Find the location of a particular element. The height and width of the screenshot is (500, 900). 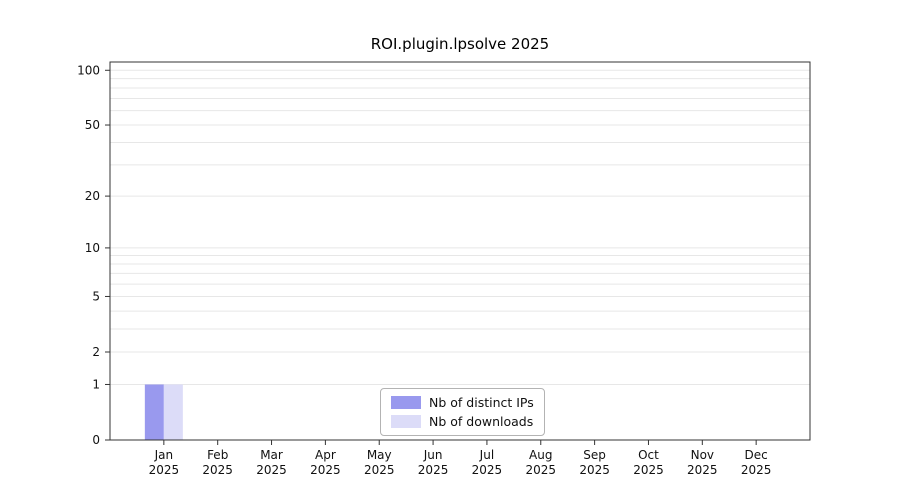

legend-label-downloads: Nb of downloads is located at coordinates (481, 421).